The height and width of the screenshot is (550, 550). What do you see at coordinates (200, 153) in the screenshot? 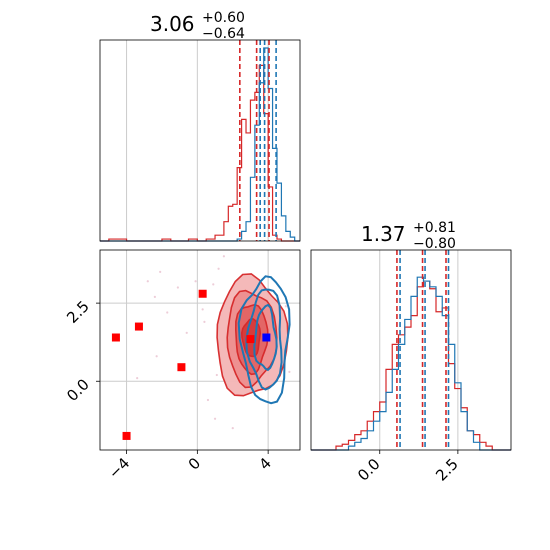
I see `histogram-red-series` at bounding box center [200, 153].